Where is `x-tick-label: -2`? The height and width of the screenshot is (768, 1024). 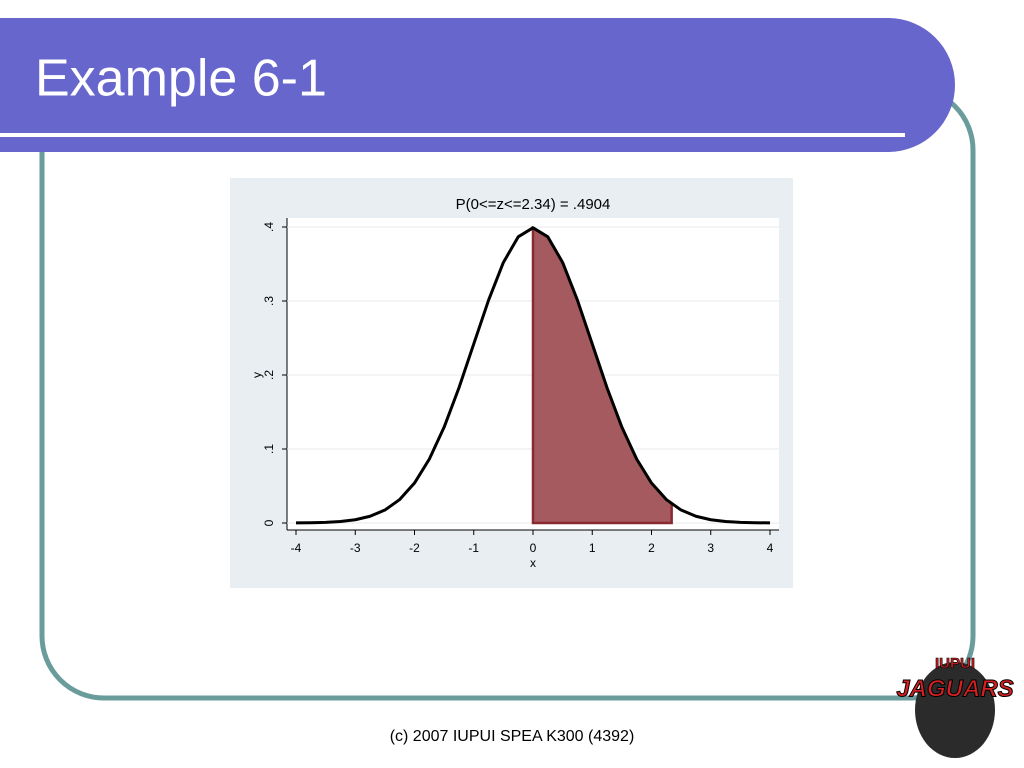
x-tick-label: -2 is located at coordinates (414, 548).